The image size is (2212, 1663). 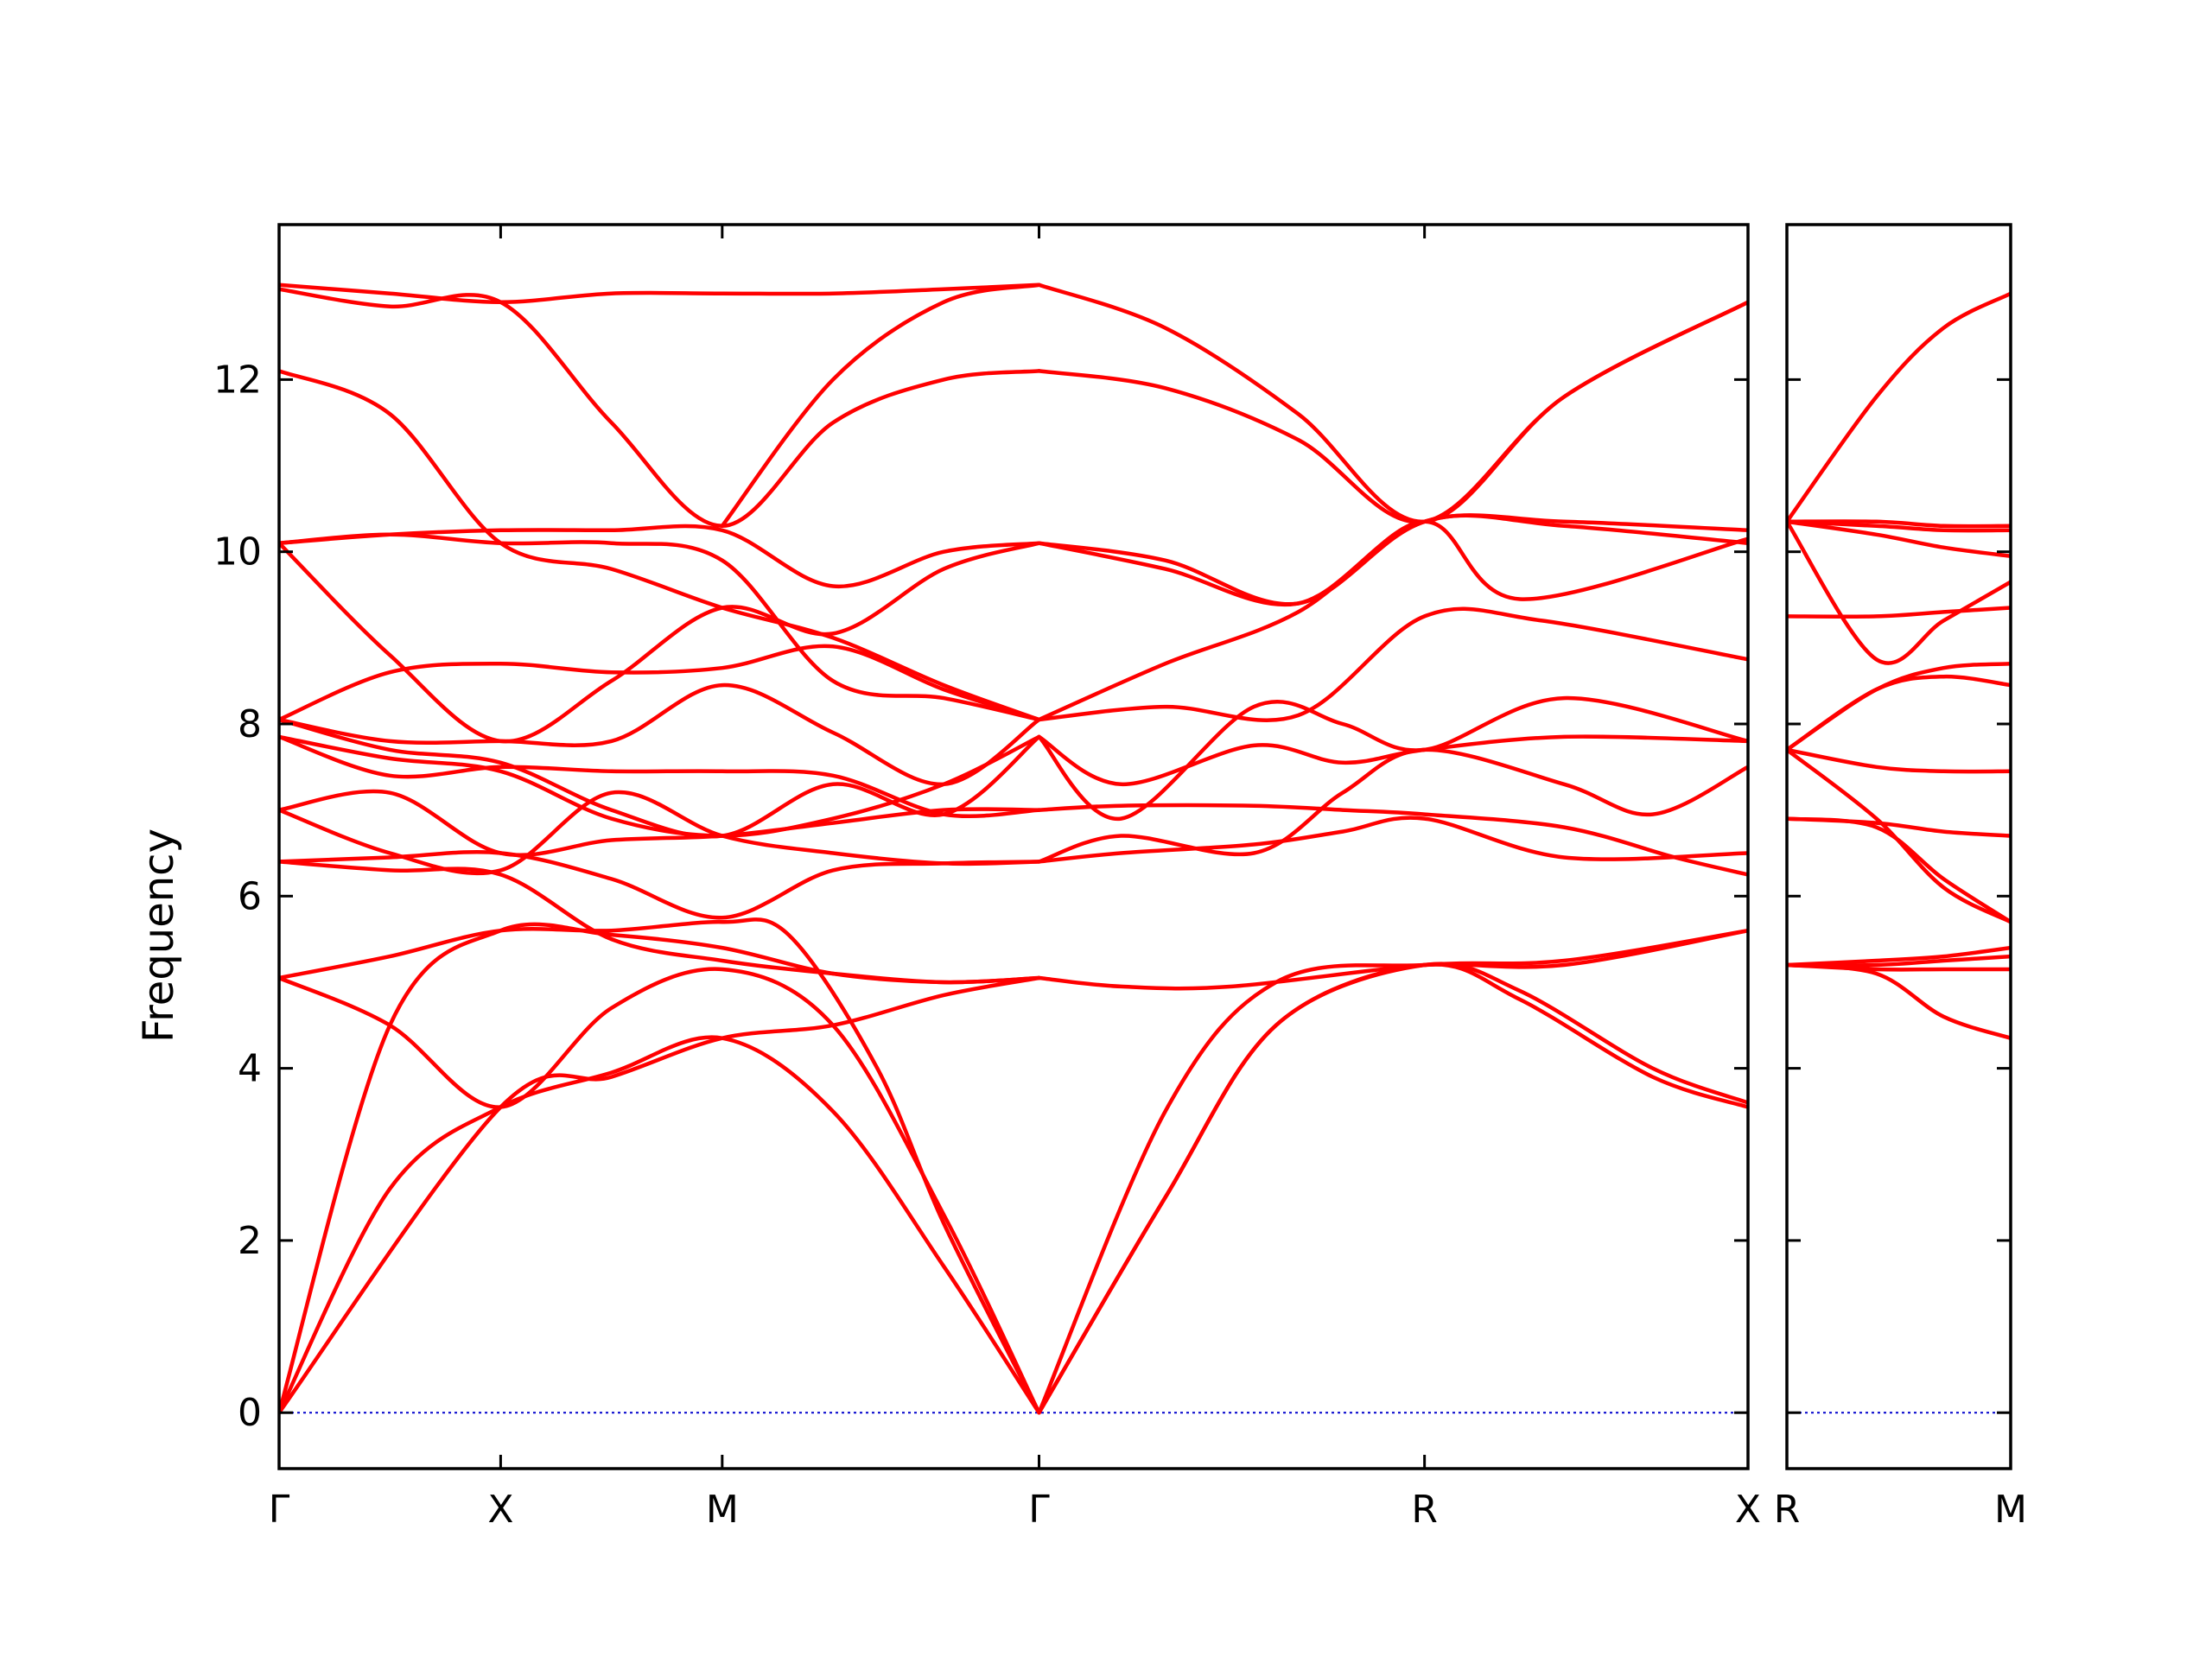 I want to click on y-tick-label: 8, so click(x=250, y=724).